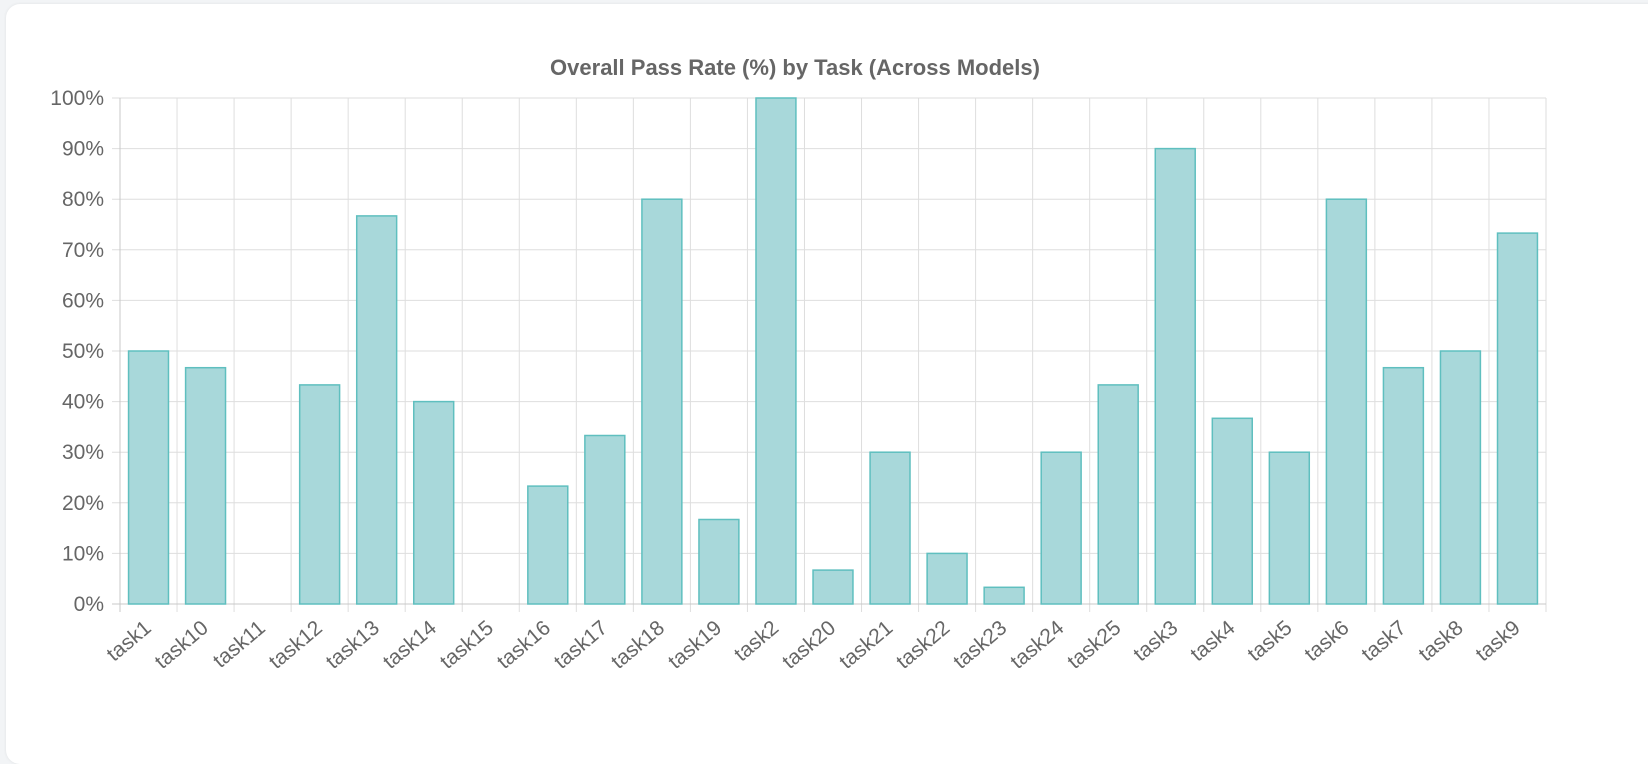  Describe the element at coordinates (662, 401) in the screenshot. I see `bar-task18` at that location.